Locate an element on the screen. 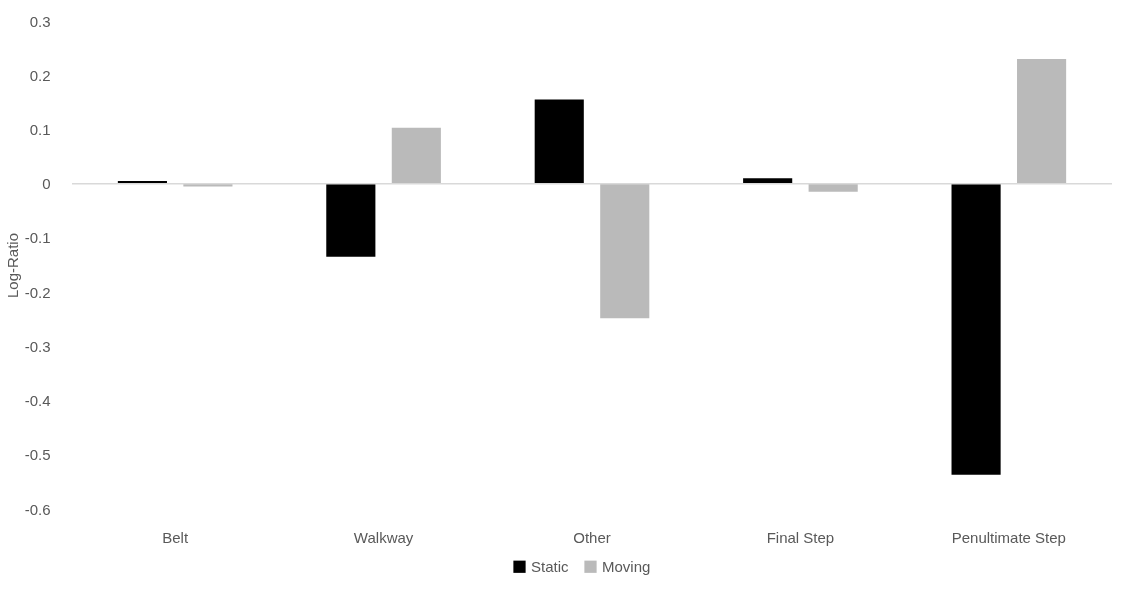 This screenshot has width=1145, height=593. y-tick-label: 0.1 is located at coordinates (40, 129).